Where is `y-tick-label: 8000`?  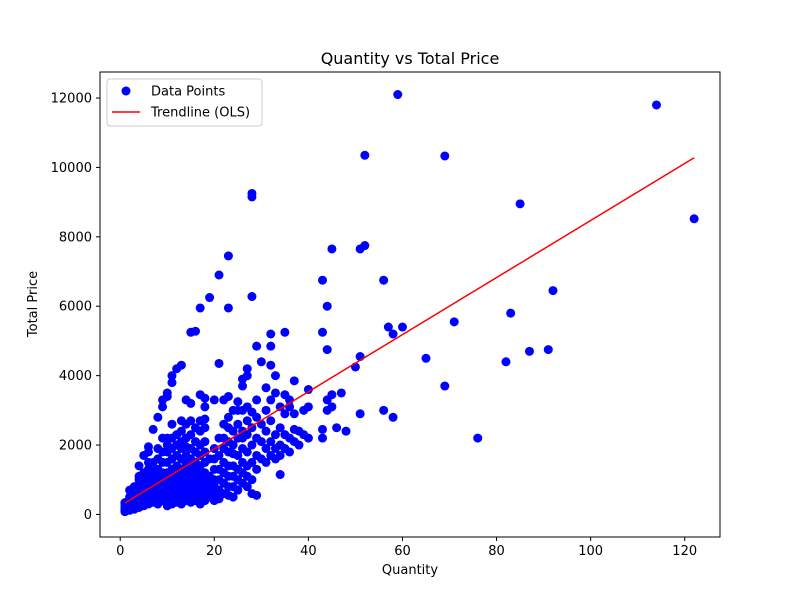 y-tick-label: 8000 is located at coordinates (75, 237).